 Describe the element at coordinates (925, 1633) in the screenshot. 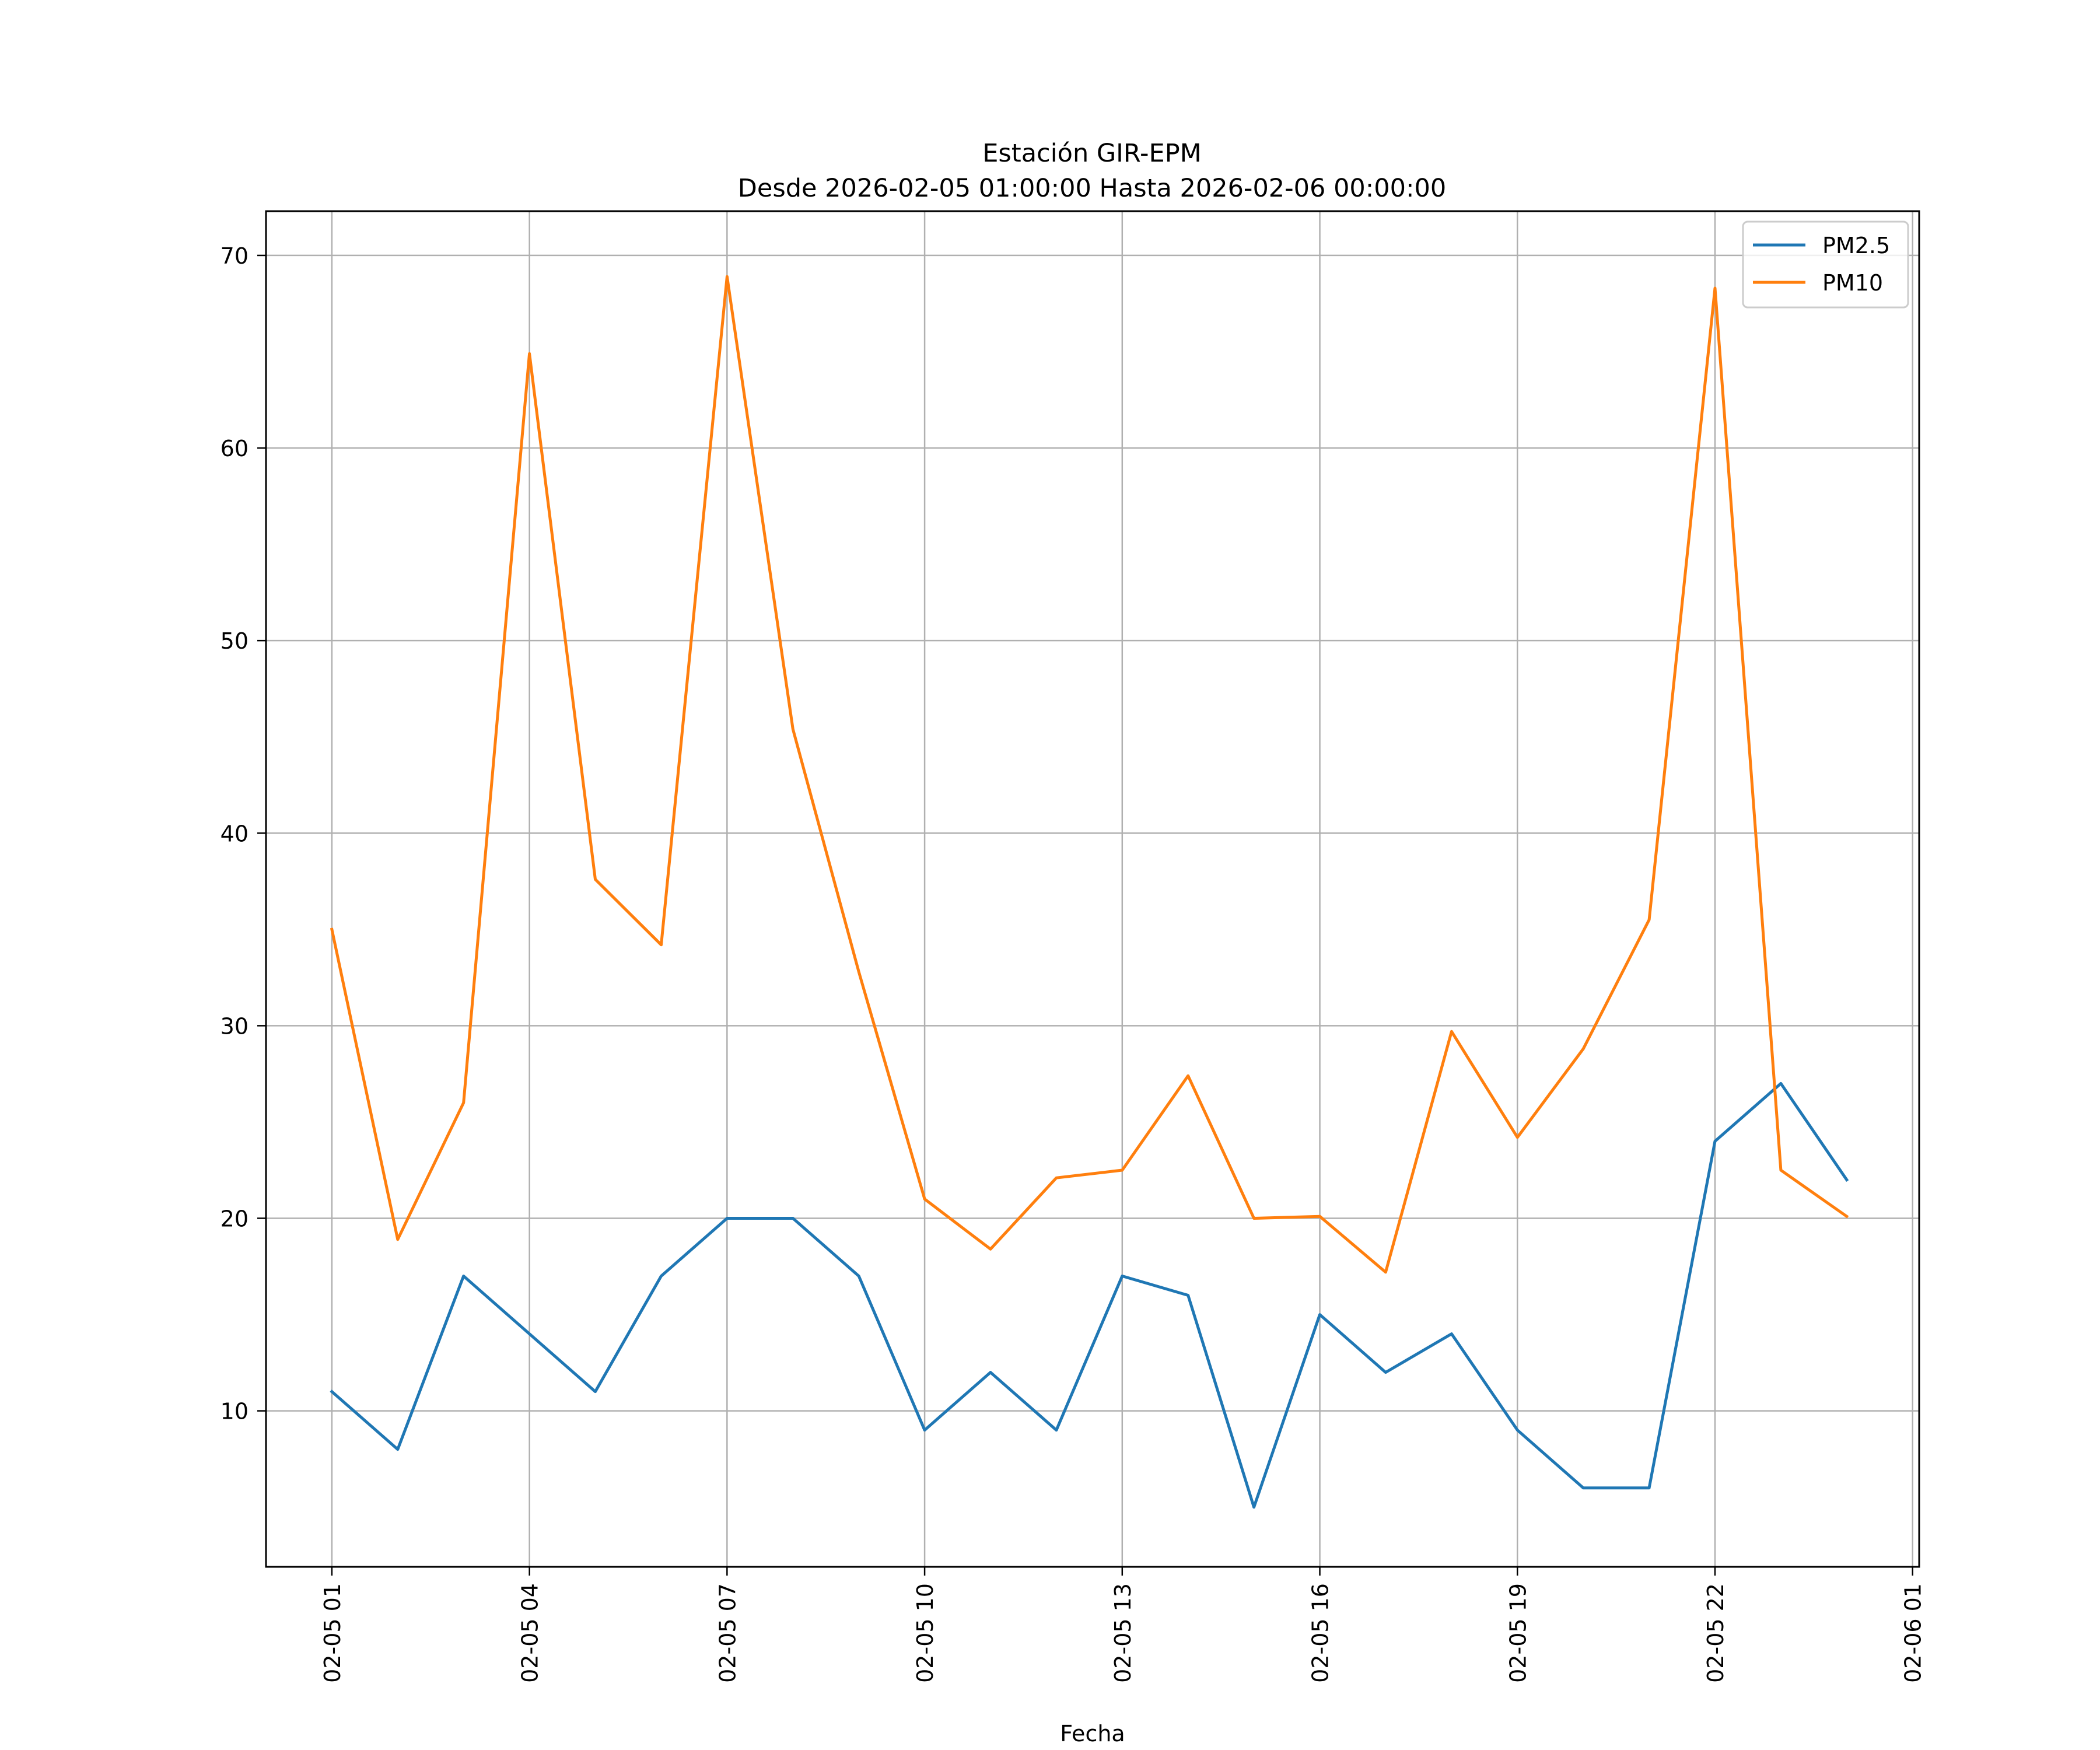

I see `x-tick-label: 02-05 10` at that location.